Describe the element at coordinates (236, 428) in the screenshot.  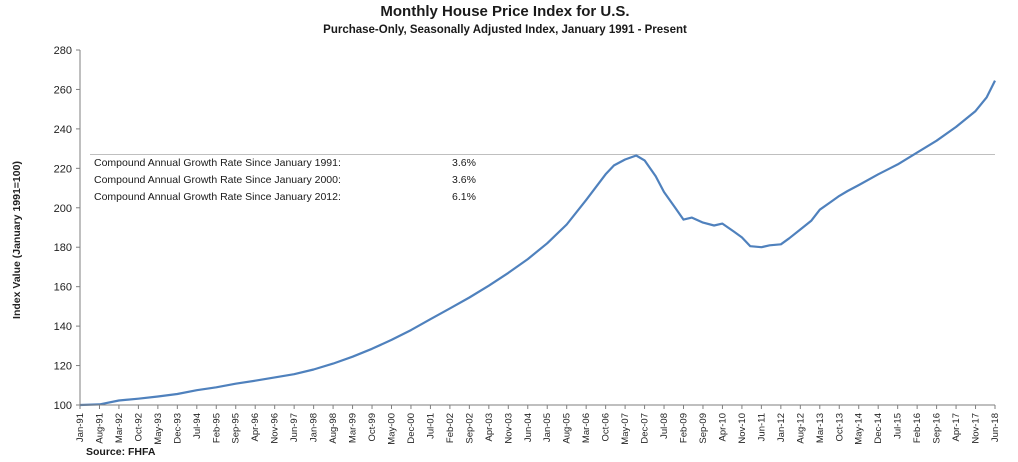
I see `x-tick-label: Sep-95` at that location.